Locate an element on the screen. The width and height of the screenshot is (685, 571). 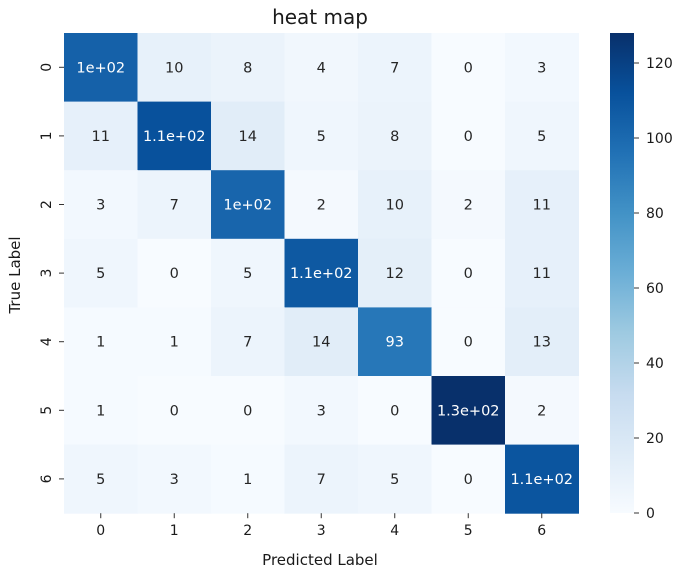
colorbar is located at coordinates (622, 273).